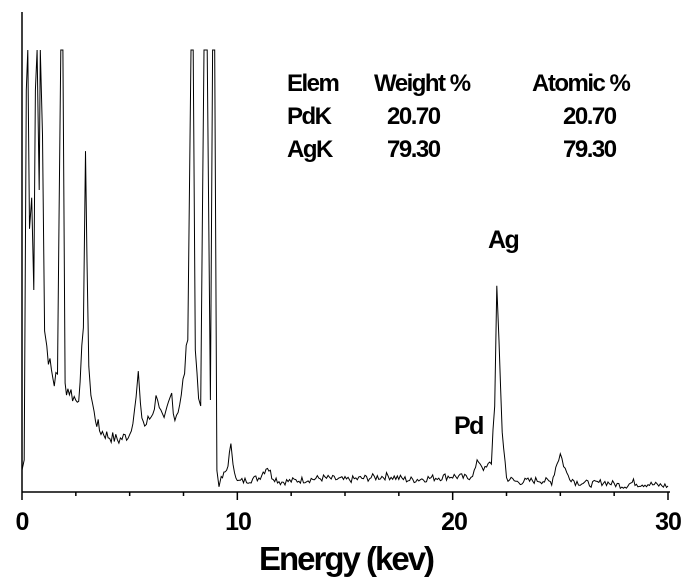 The width and height of the screenshot is (689, 584). Describe the element at coordinates (454, 522) in the screenshot. I see `x-tick-label-20: 20` at that location.